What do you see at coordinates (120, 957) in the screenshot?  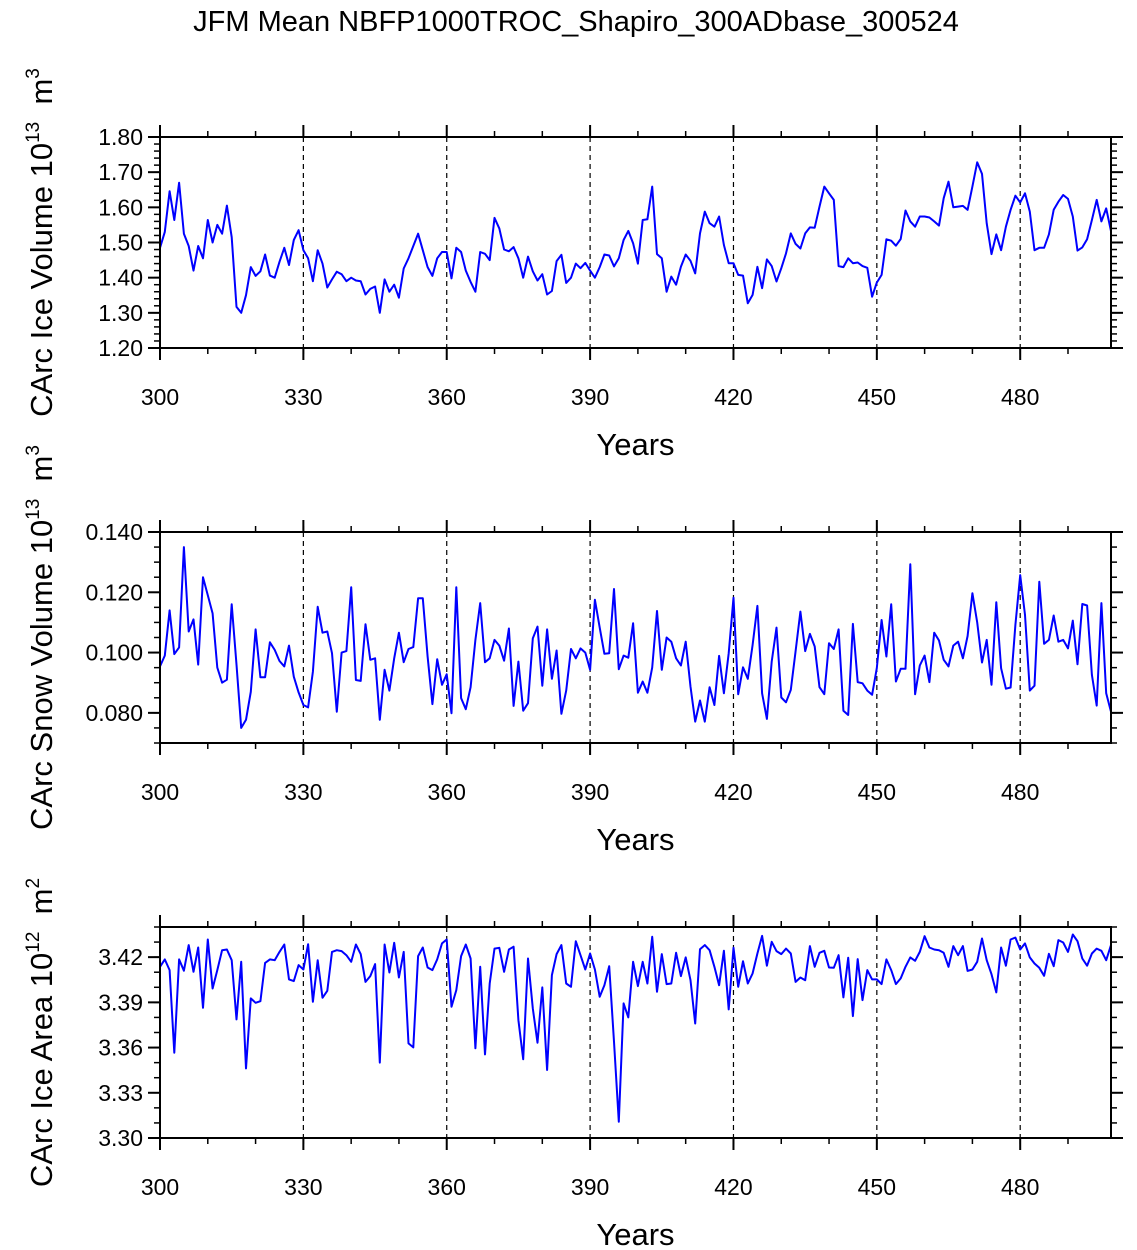 I see `y-tick-label: 3.42` at bounding box center [120, 957].